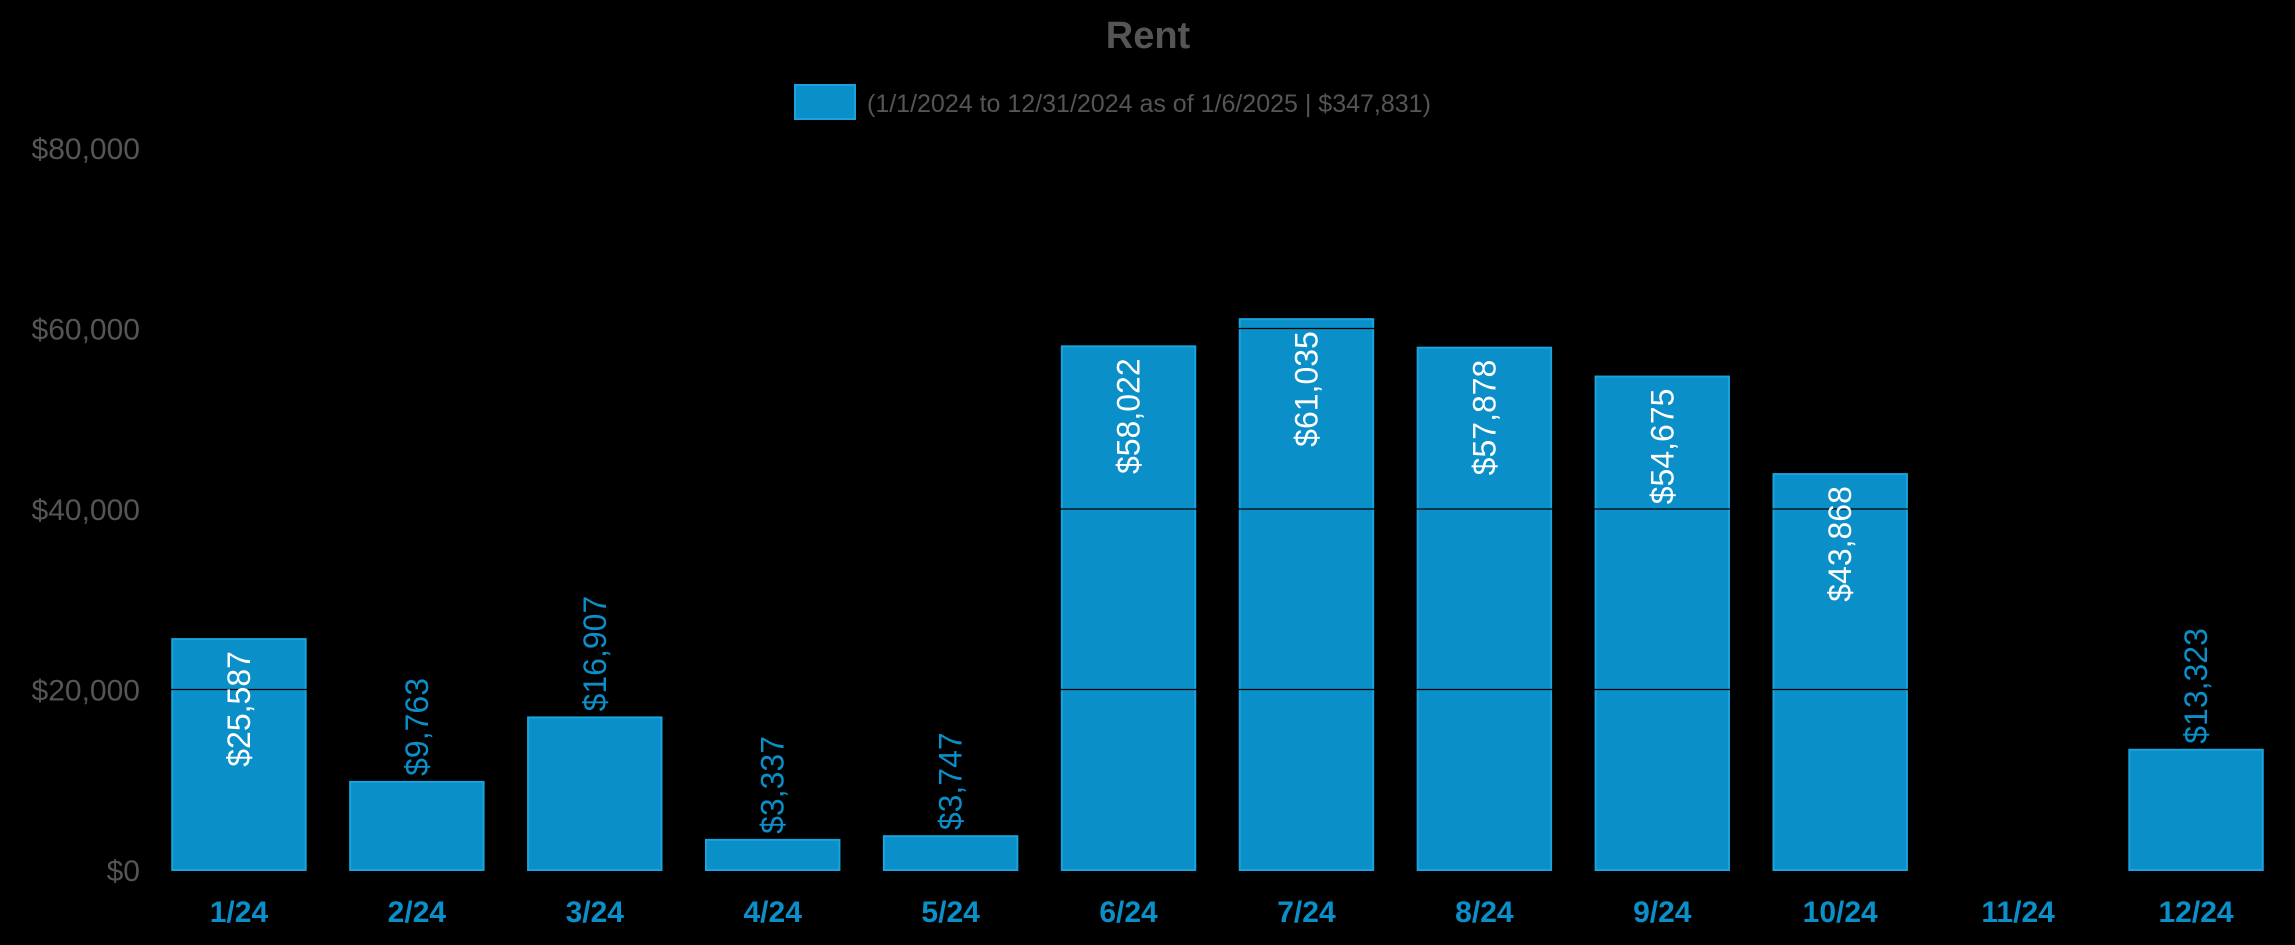 The width and height of the screenshot is (2295, 945). I want to click on data-label: $61,035, so click(1306, 389).